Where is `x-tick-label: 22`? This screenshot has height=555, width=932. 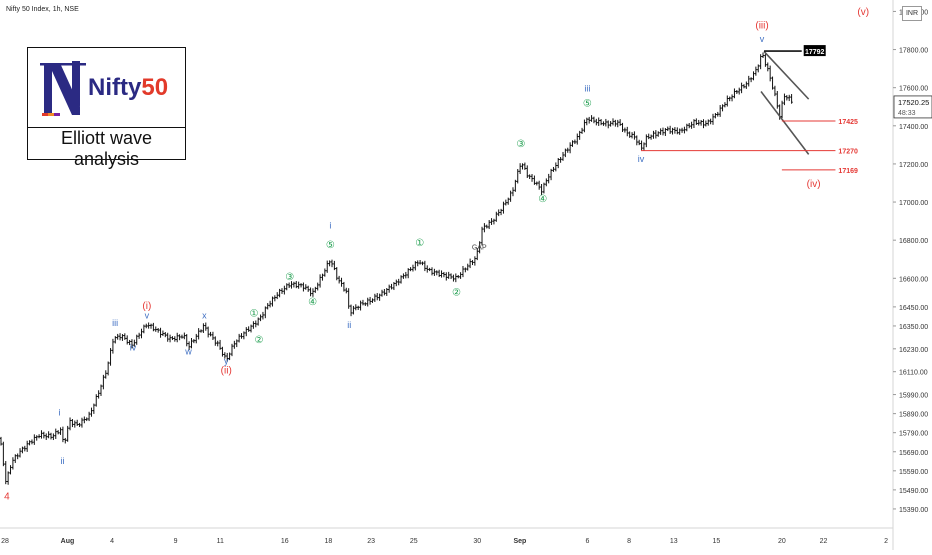
x-tick-label: 22 is located at coordinates (824, 541).